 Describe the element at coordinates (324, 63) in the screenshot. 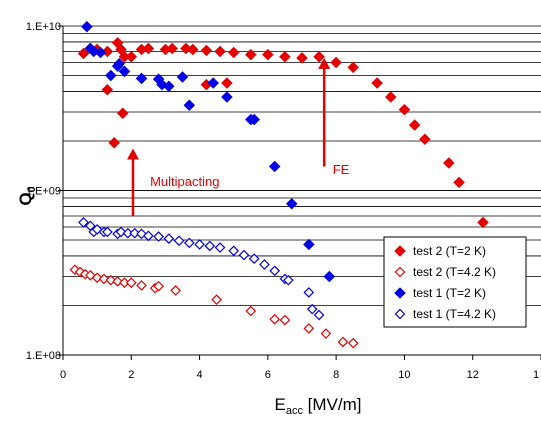

I see `annotation-arrow-head` at that location.